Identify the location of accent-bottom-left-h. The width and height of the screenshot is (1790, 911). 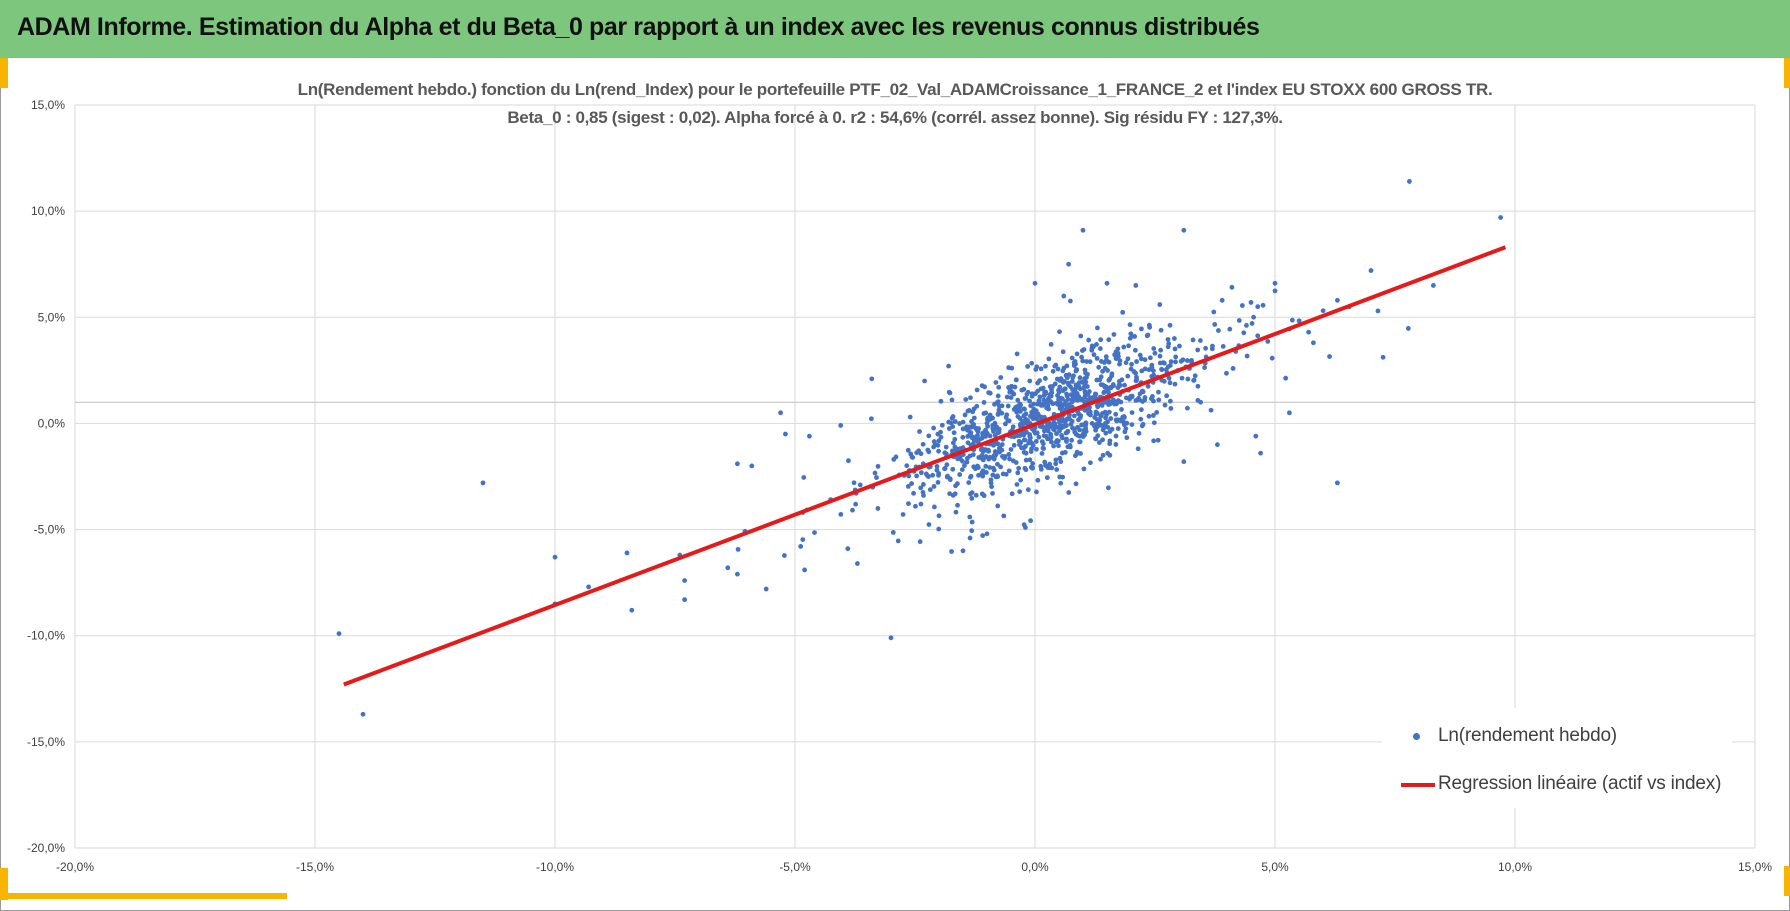
(143, 896).